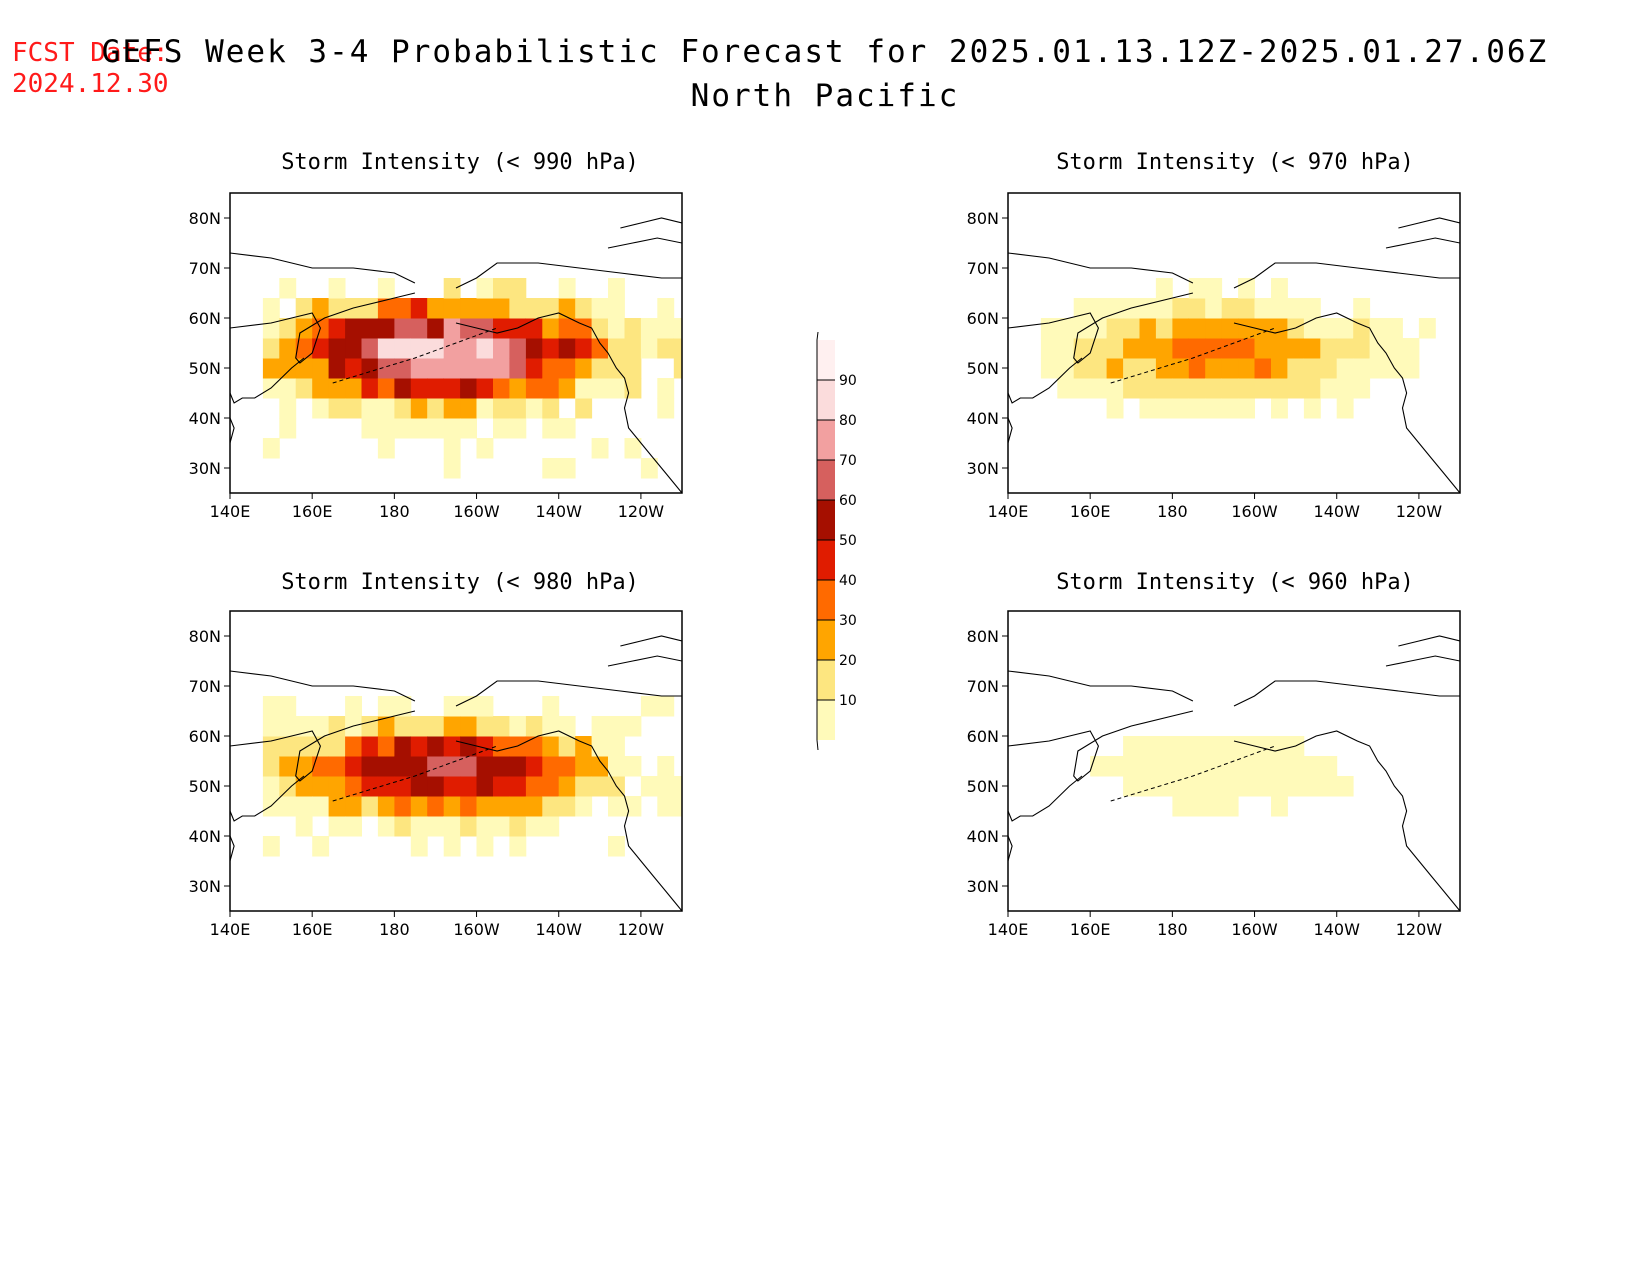  Describe the element at coordinates (90, 69) in the screenshot. I see `forecast-date: FCST Date: 2024.12.30` at that location.